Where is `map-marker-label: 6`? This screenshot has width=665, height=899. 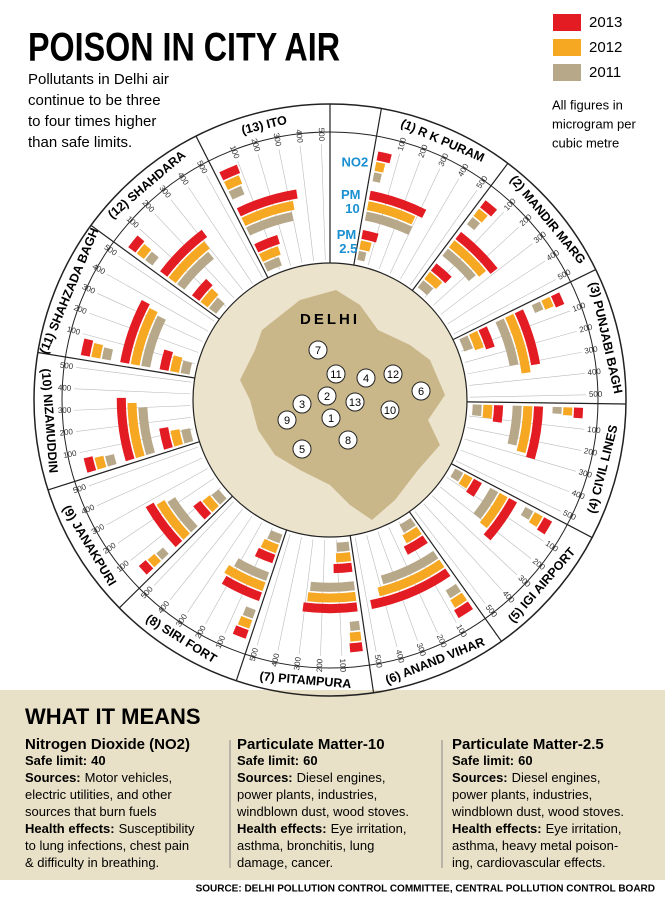 map-marker-label: 6 is located at coordinates (421, 392).